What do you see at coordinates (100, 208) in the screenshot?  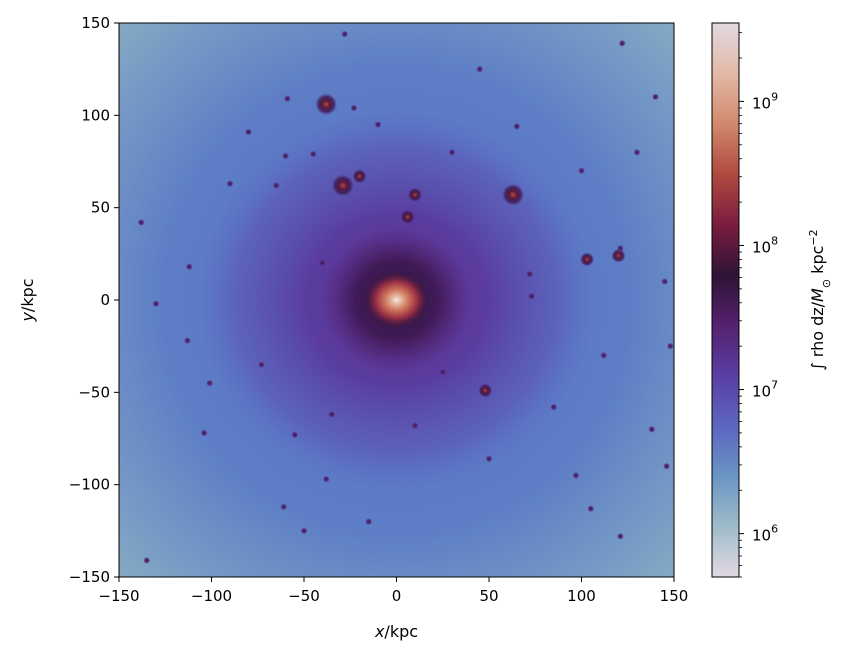 I see `y-tick-label: 50` at bounding box center [100, 208].